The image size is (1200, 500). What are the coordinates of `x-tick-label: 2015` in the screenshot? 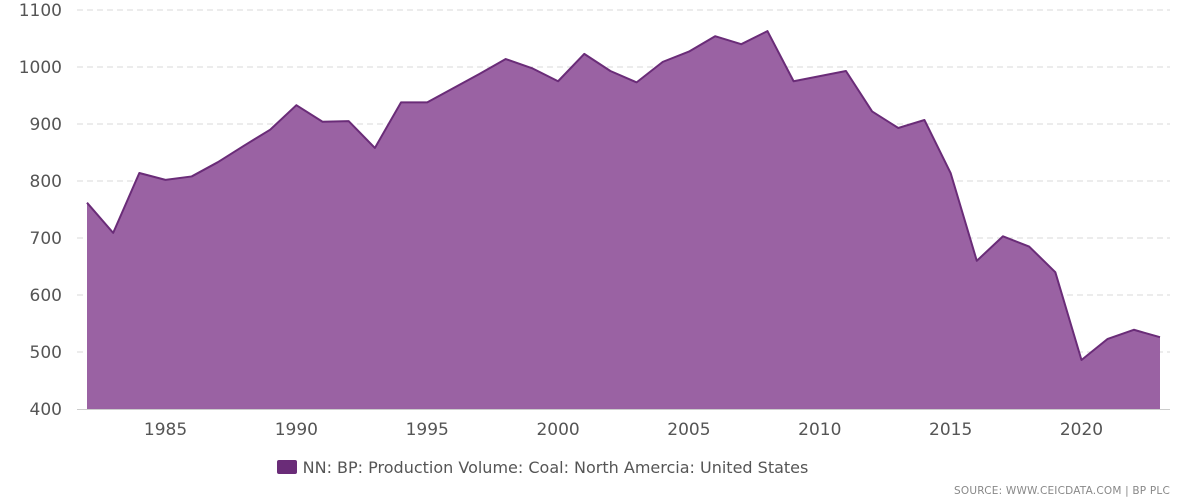 It's located at (950, 430).